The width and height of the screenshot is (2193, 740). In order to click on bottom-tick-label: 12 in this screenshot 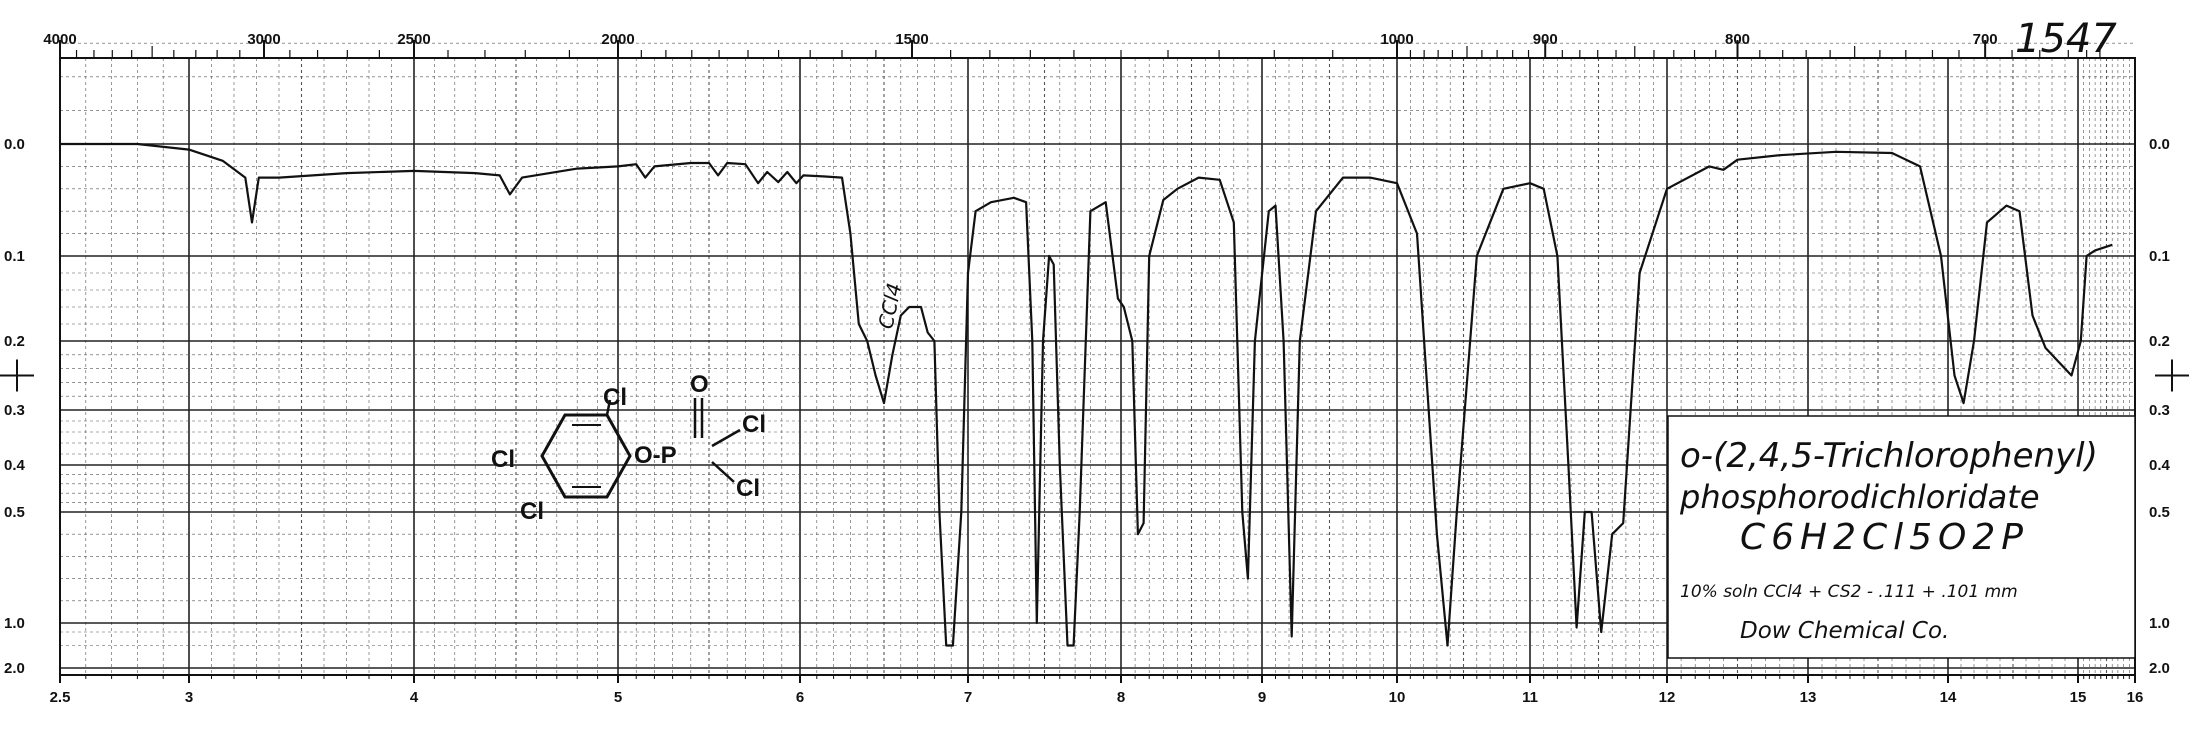, I will do `click(1667, 697)`.